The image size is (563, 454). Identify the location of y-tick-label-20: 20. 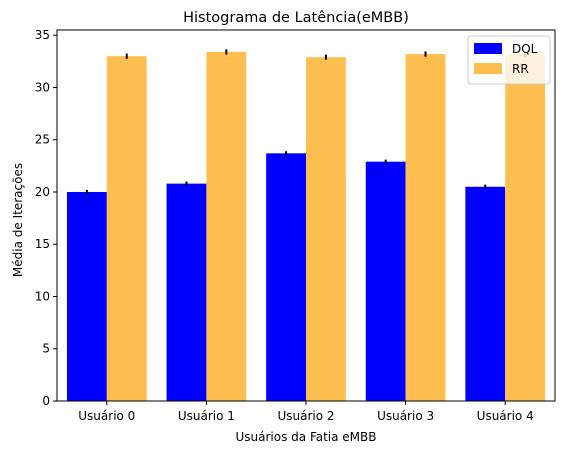
(42, 192).